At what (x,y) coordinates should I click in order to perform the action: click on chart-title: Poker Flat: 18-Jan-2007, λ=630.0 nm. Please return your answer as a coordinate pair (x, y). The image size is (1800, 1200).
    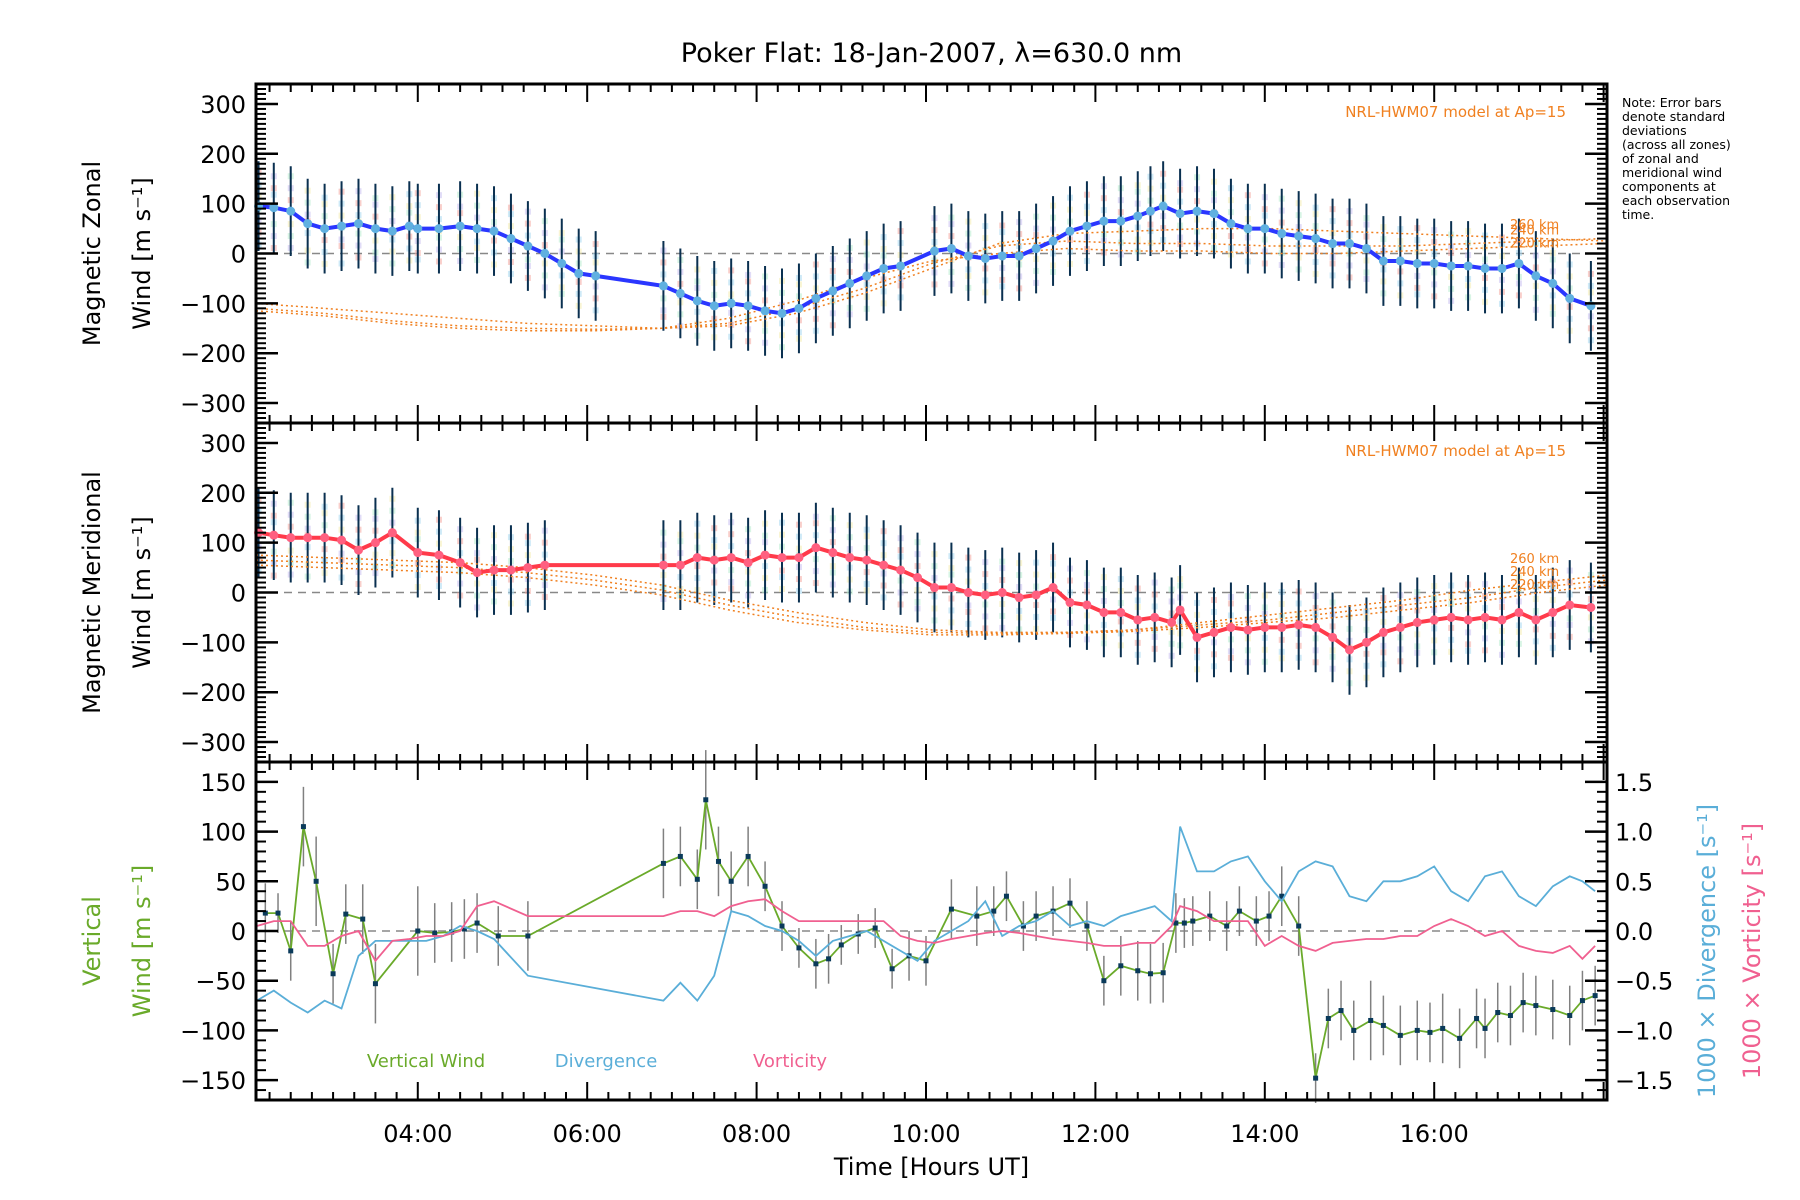
    Looking at the image, I should click on (931, 53).